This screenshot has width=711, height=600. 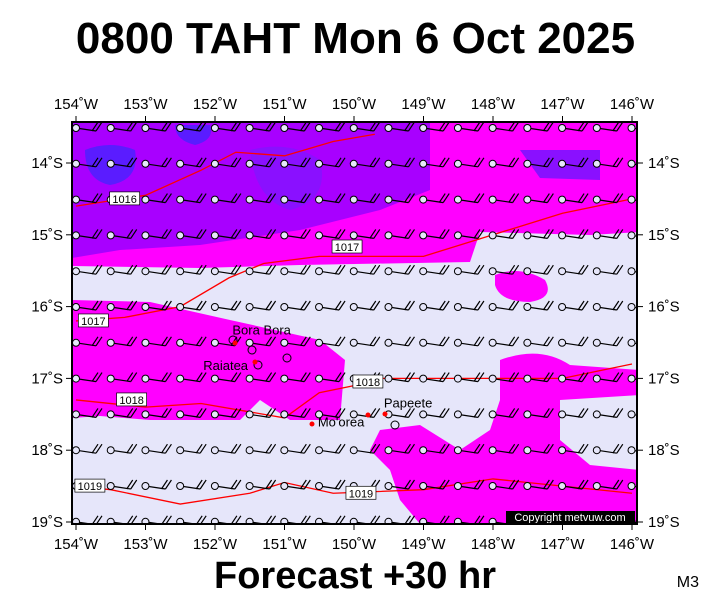 What do you see at coordinates (408, 402) in the screenshot?
I see `place-label: Papeete` at bounding box center [408, 402].